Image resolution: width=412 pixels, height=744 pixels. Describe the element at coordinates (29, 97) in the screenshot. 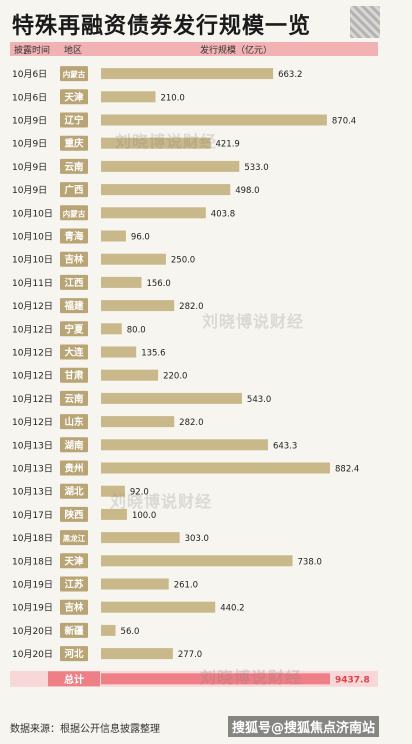

I see `date-label: 10月6日` at that location.